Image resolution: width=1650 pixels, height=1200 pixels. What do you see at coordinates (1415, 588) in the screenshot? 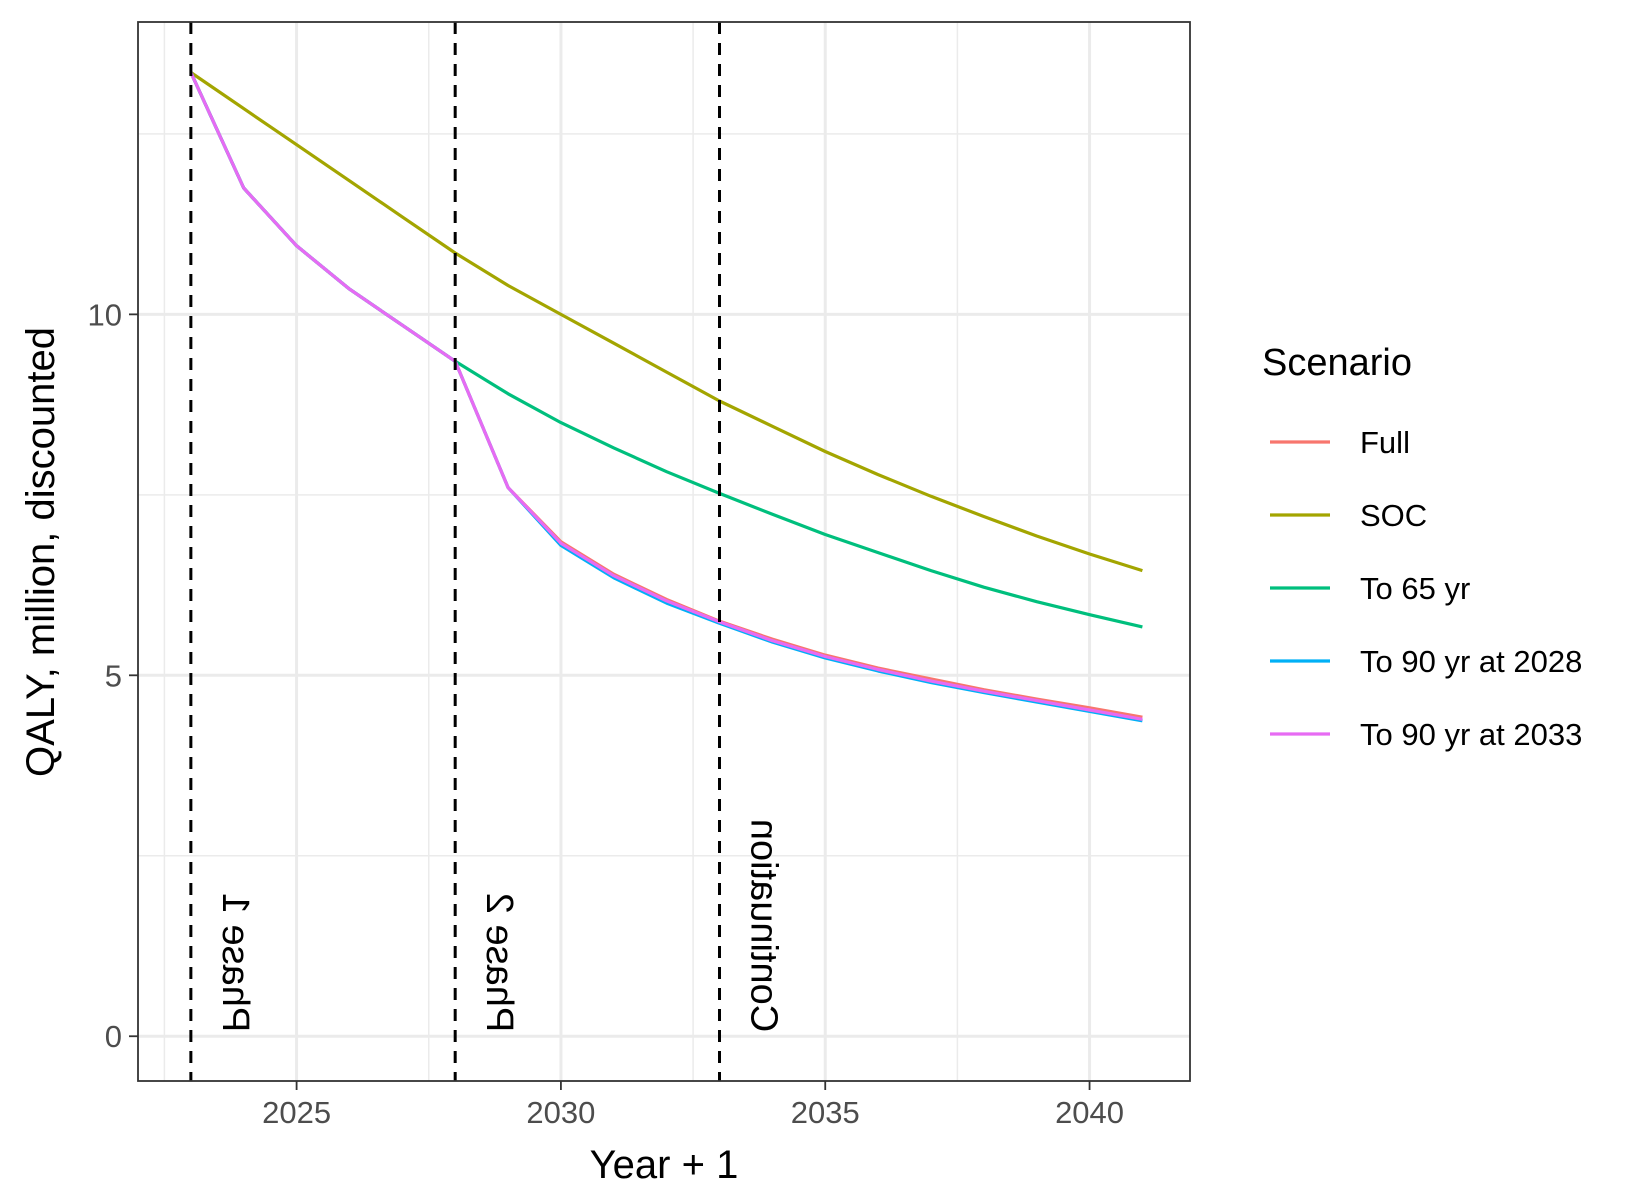
I see `legend-label: To 65 yr` at bounding box center [1415, 588].